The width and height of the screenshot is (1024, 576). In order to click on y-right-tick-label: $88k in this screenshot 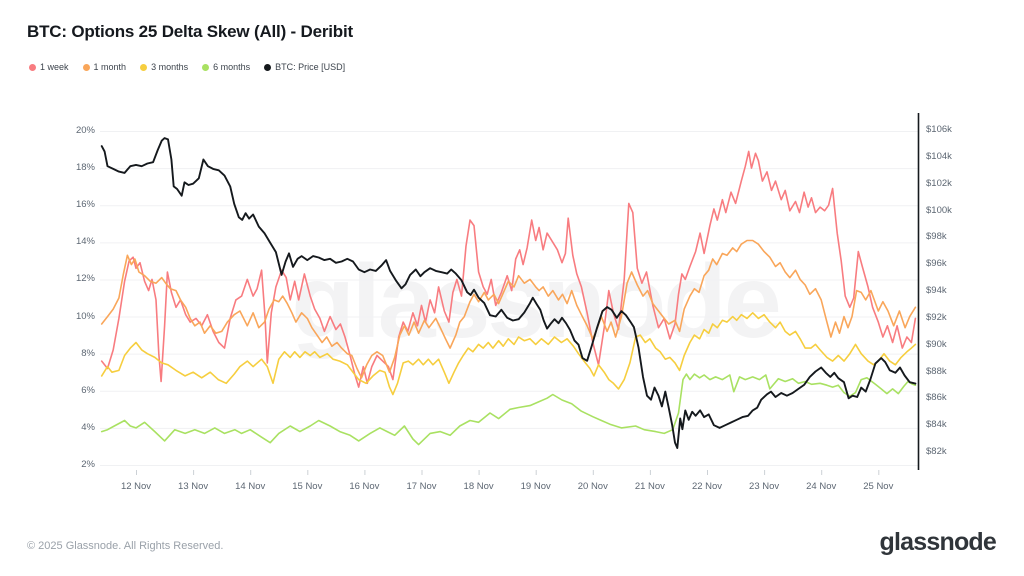, I will do `click(936, 371)`.